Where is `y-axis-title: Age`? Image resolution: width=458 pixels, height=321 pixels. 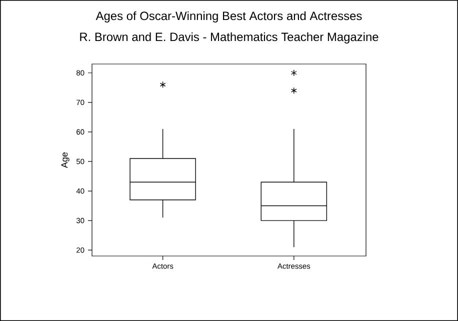 y-axis-title: Age is located at coordinates (65, 160).